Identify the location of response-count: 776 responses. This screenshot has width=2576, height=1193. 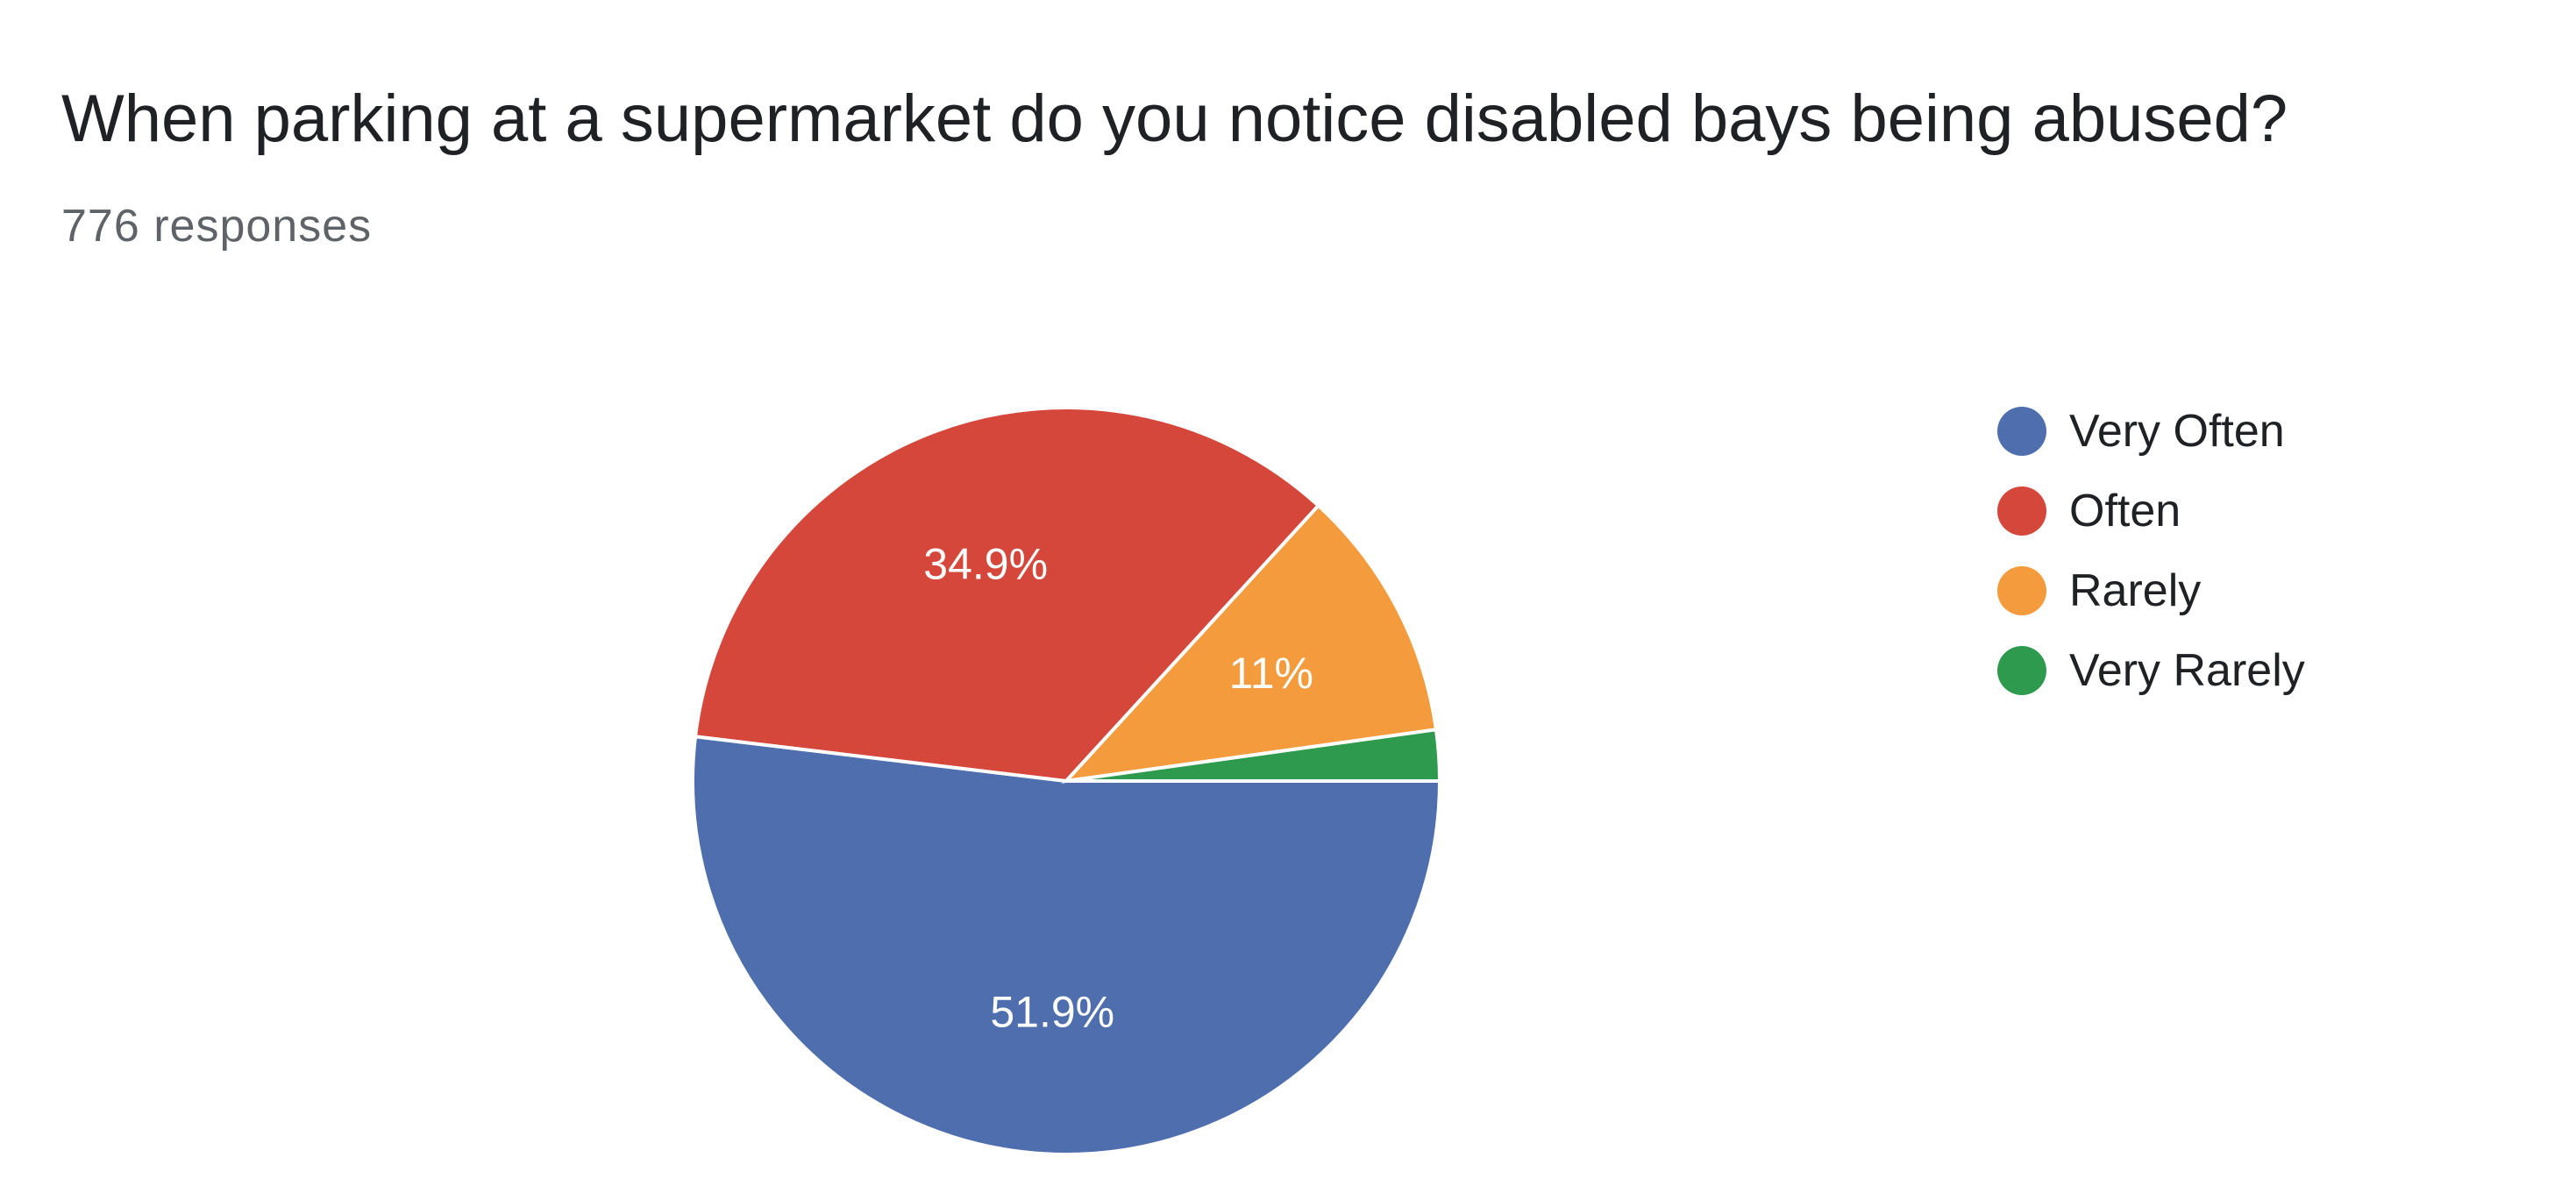
(217, 226).